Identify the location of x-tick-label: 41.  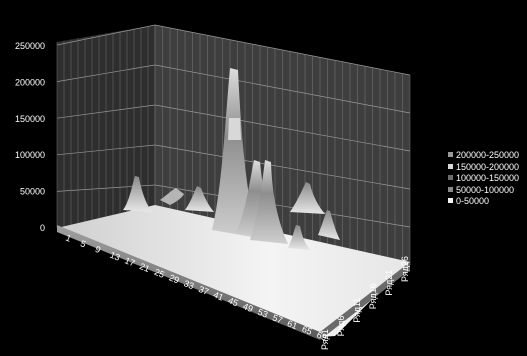
(218, 296).